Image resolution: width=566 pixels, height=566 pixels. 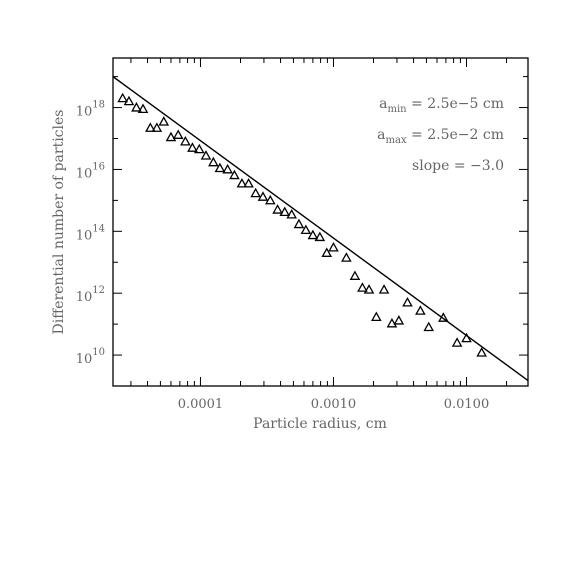 I want to click on y-tick-label: 1010, so click(x=90, y=357).